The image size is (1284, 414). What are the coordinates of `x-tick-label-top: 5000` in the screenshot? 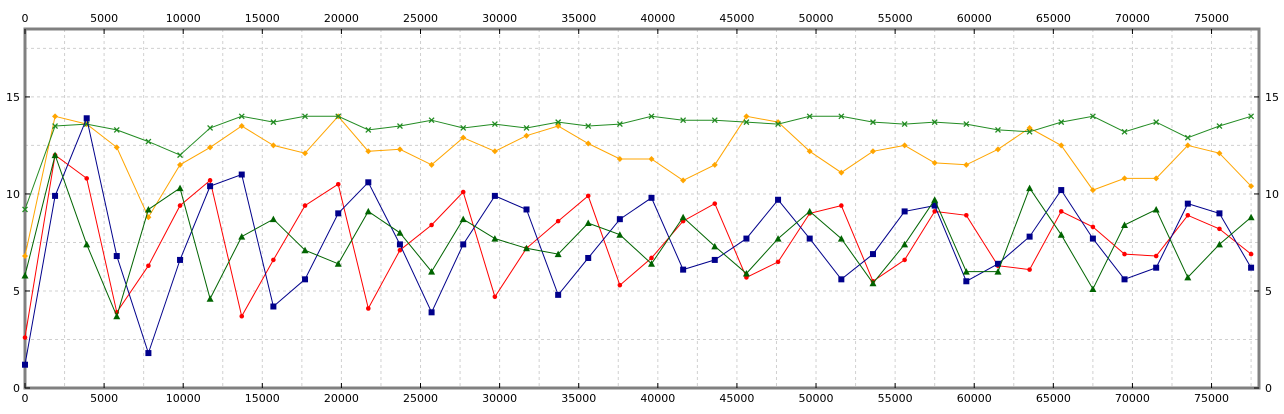 It's located at (104, 18).